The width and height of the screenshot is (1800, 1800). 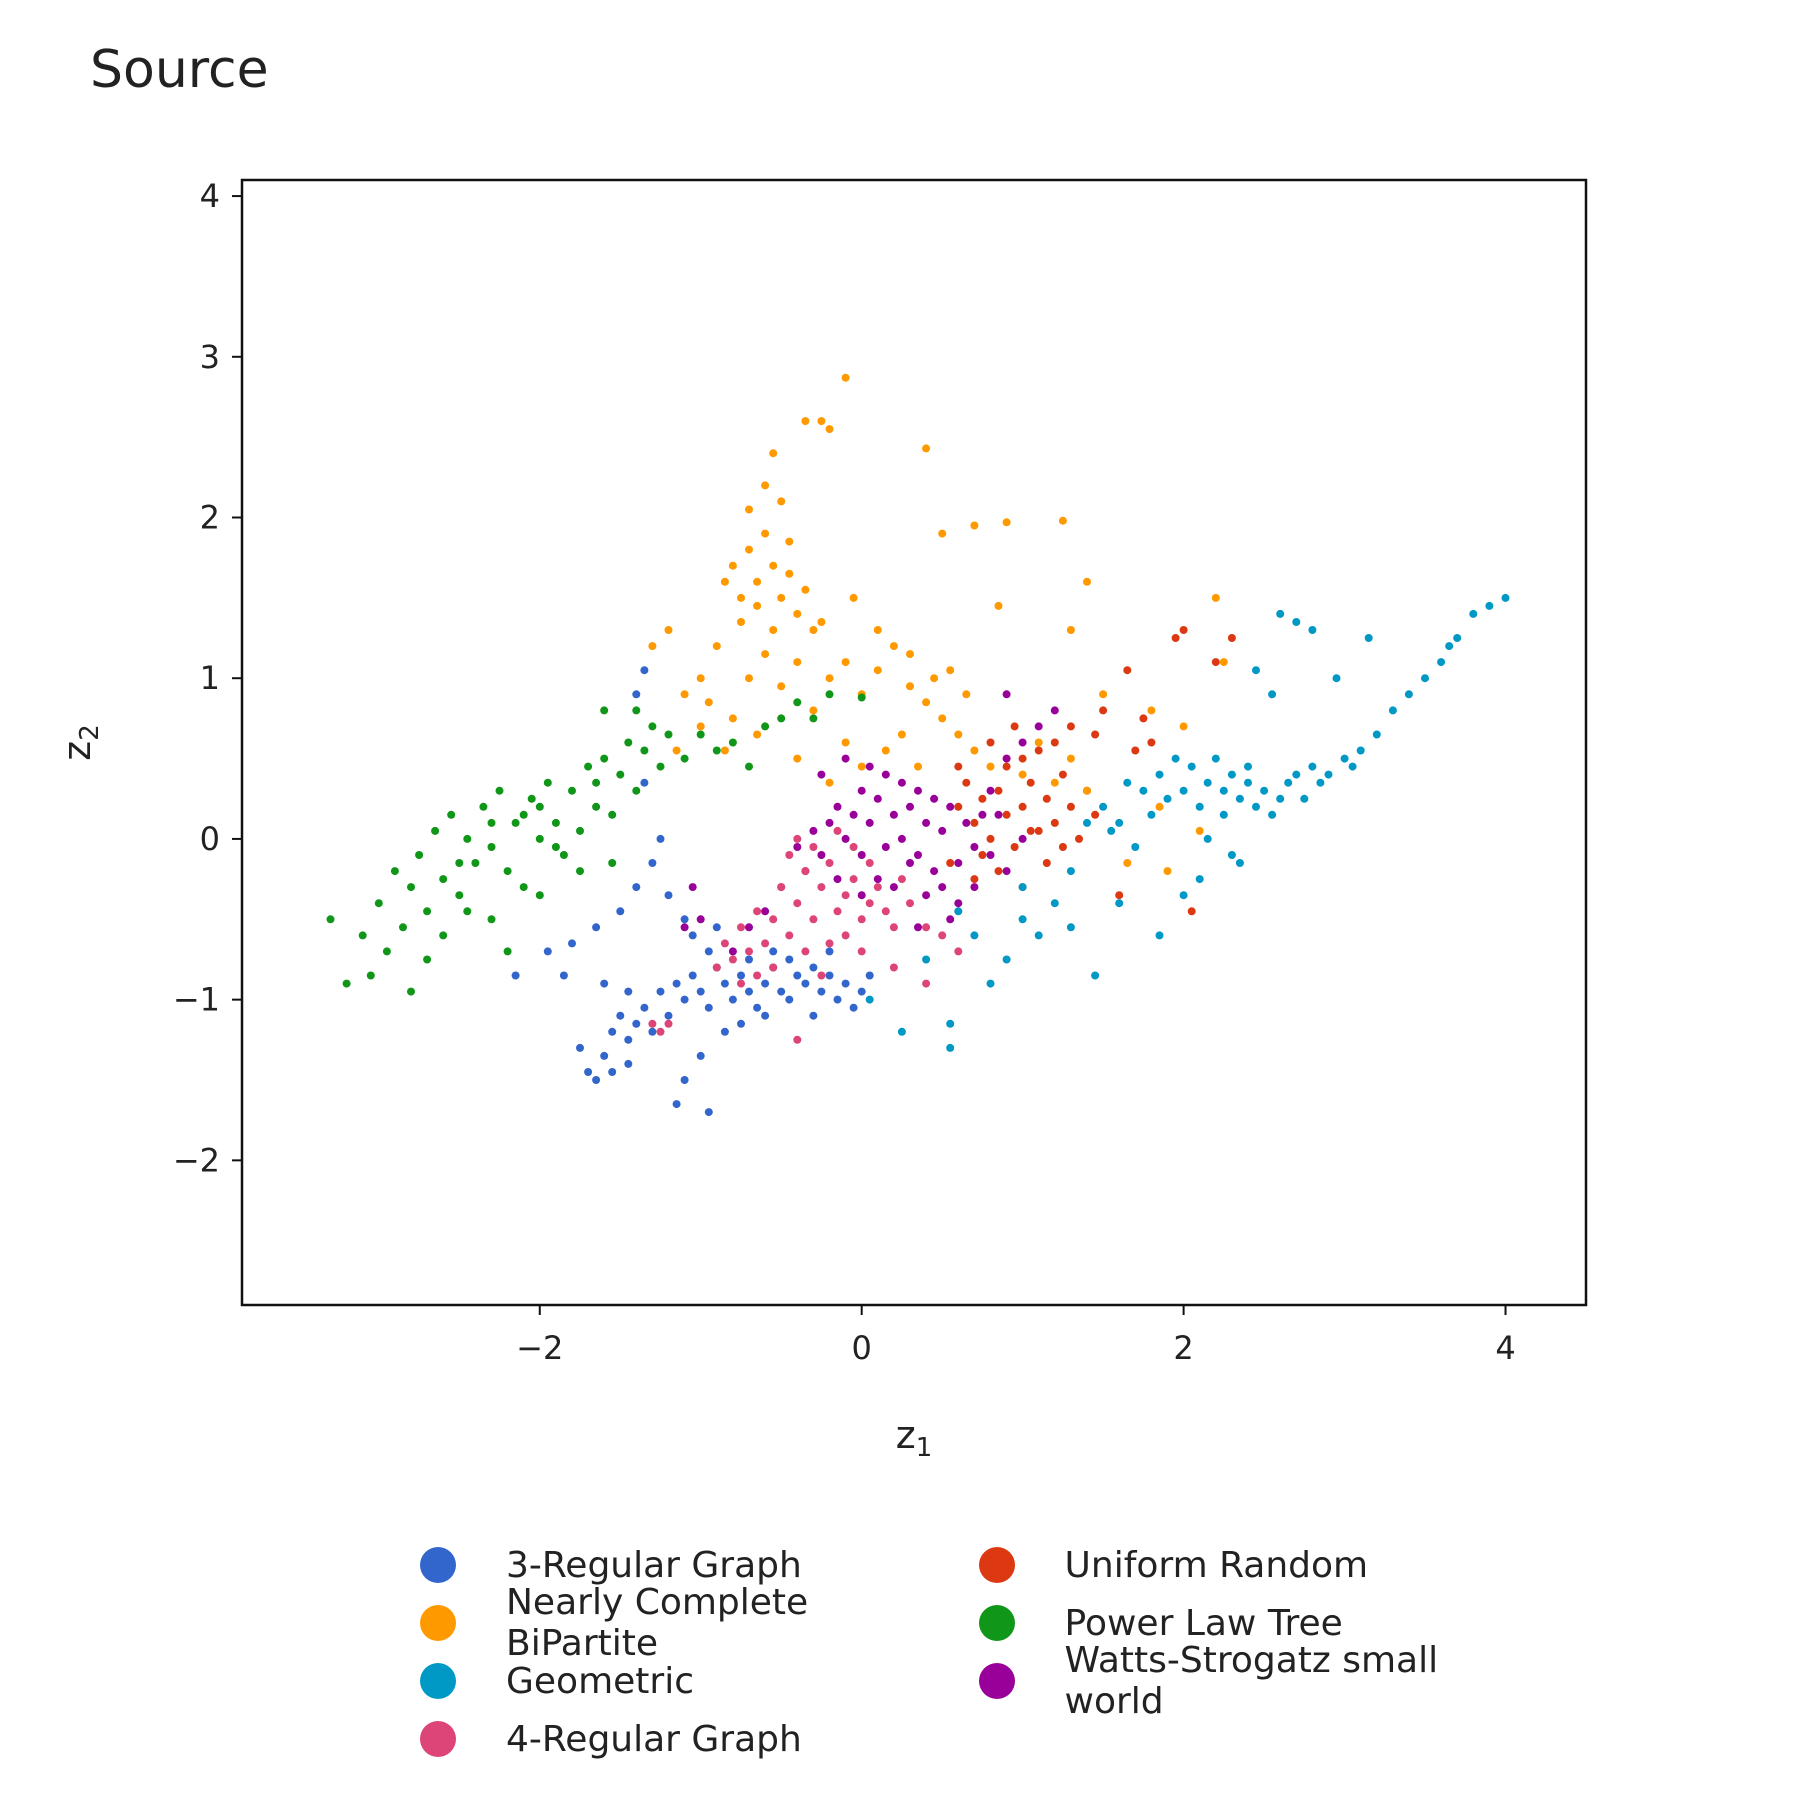 I want to click on legend-item: Geometric, so click(x=679, y=1681).